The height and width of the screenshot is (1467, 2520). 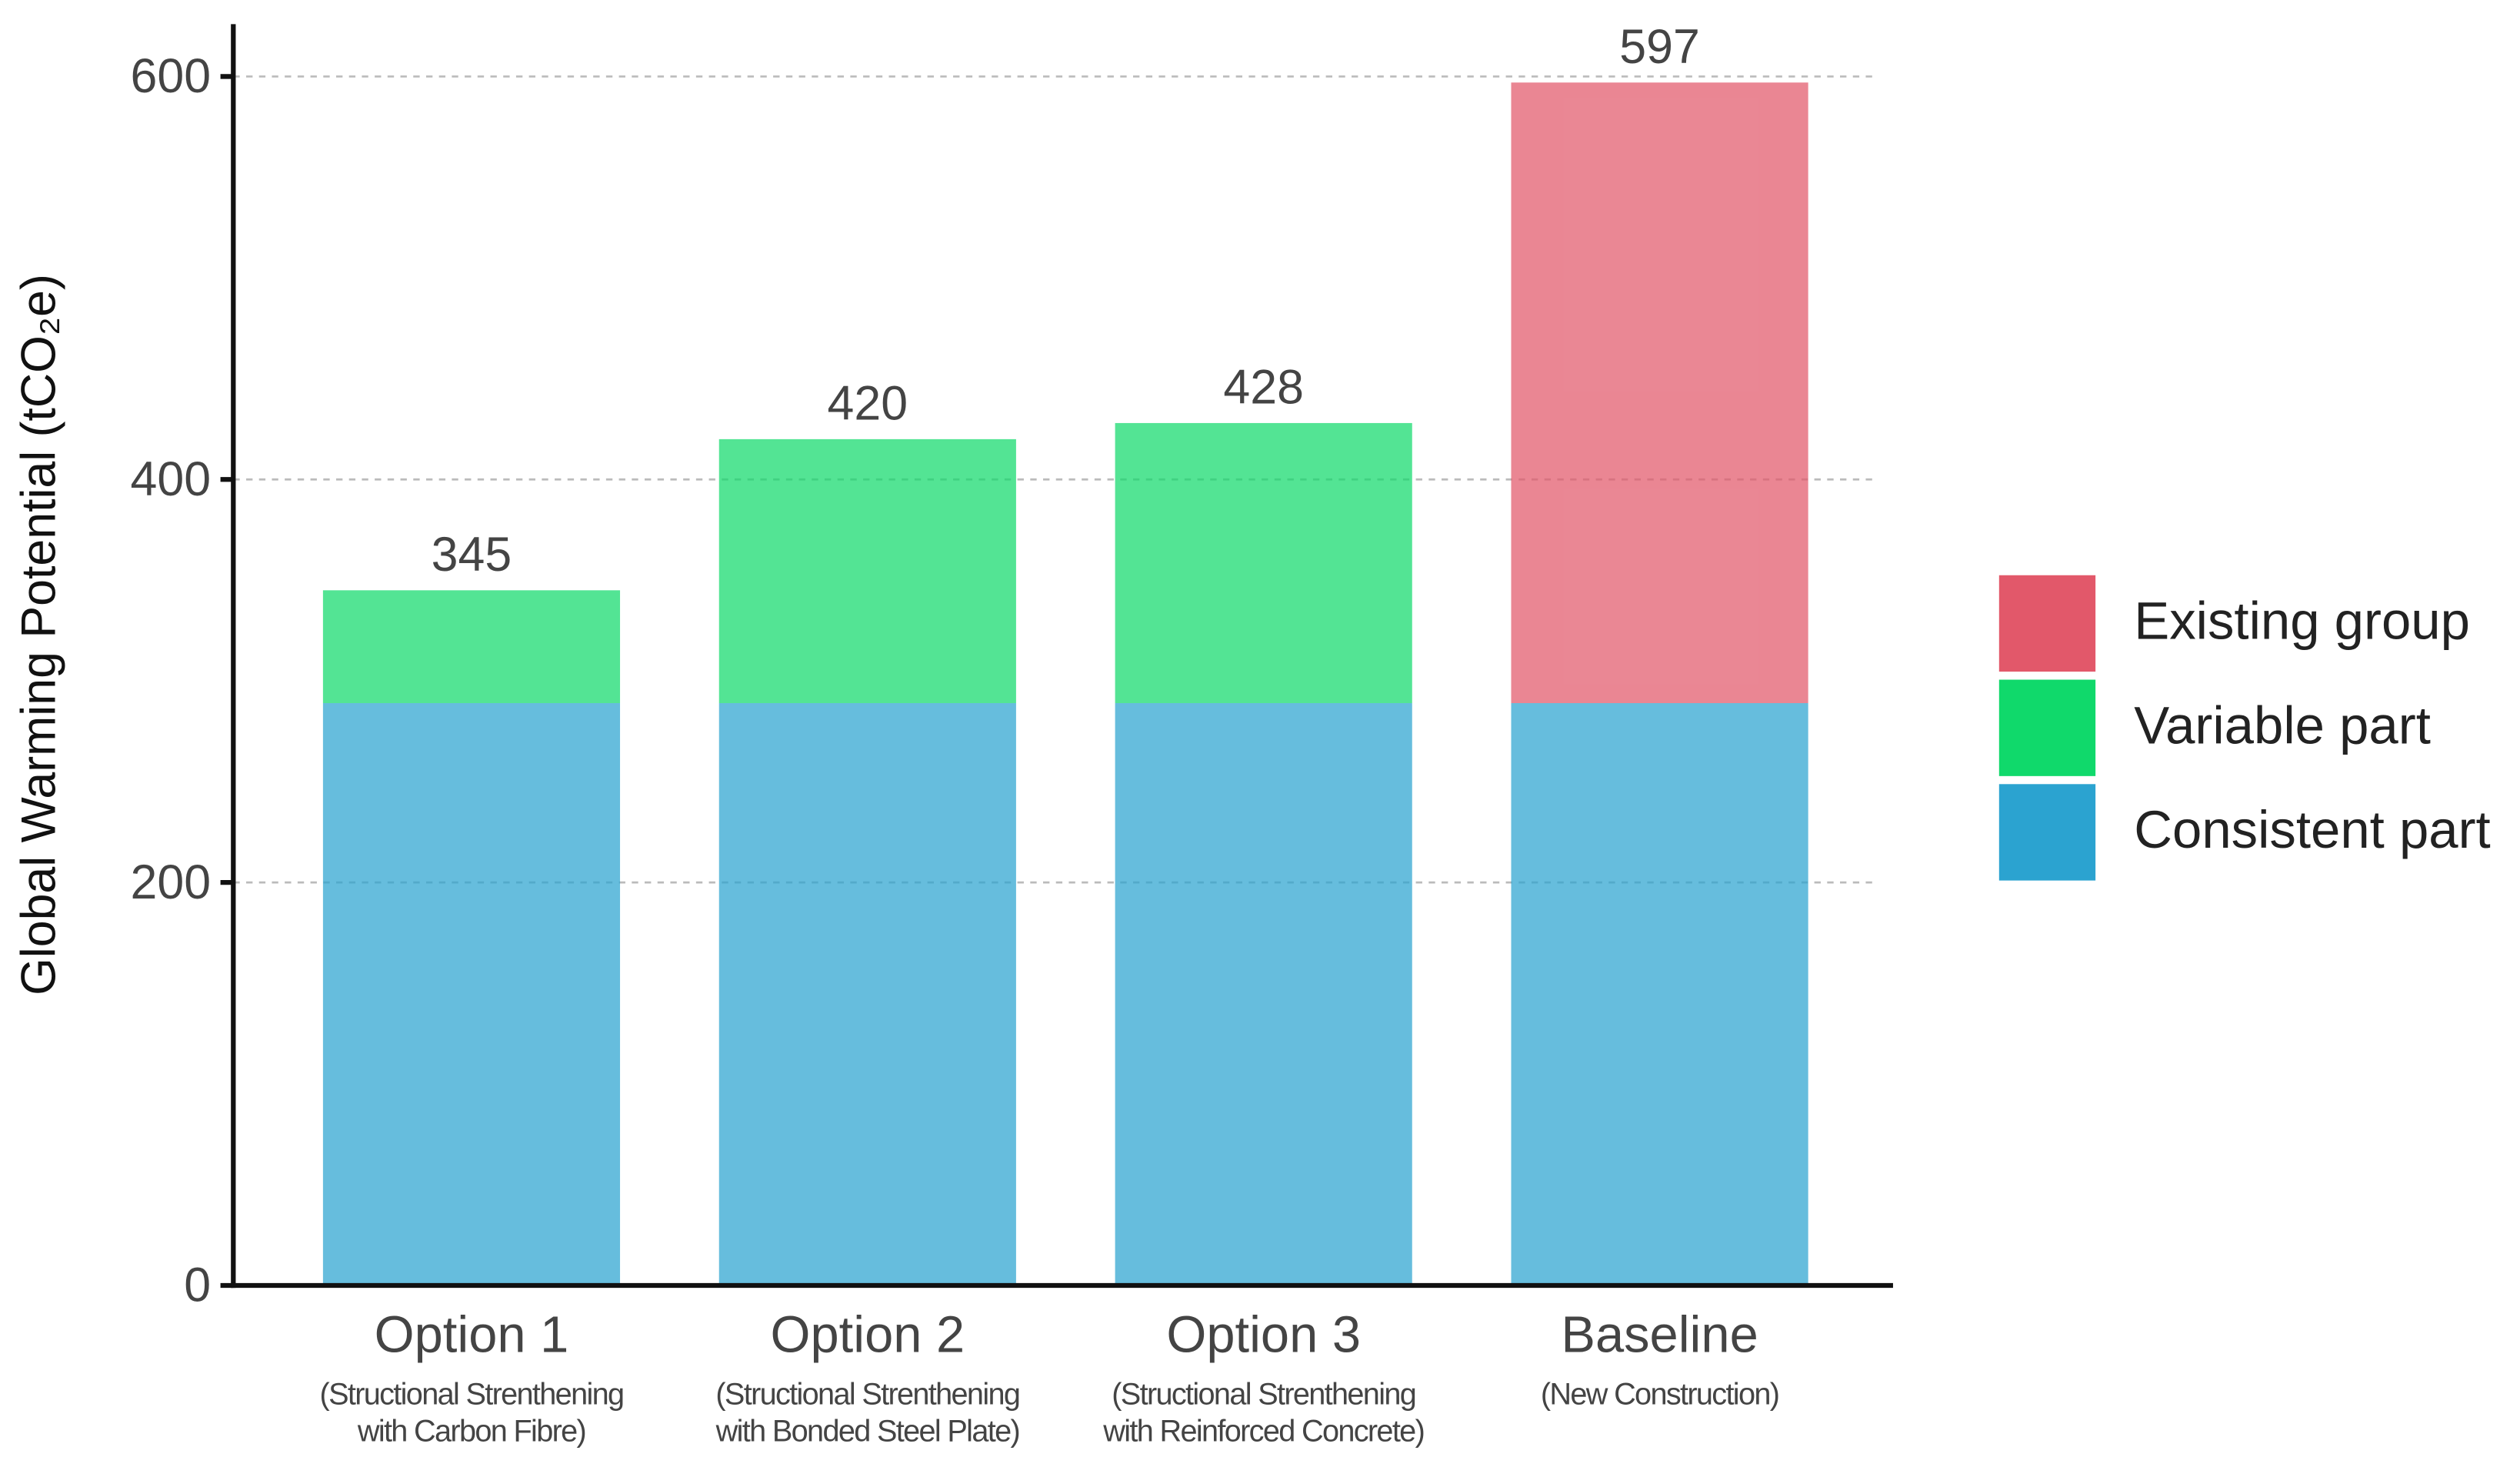 I want to click on value-label: 597, so click(x=1659, y=47).